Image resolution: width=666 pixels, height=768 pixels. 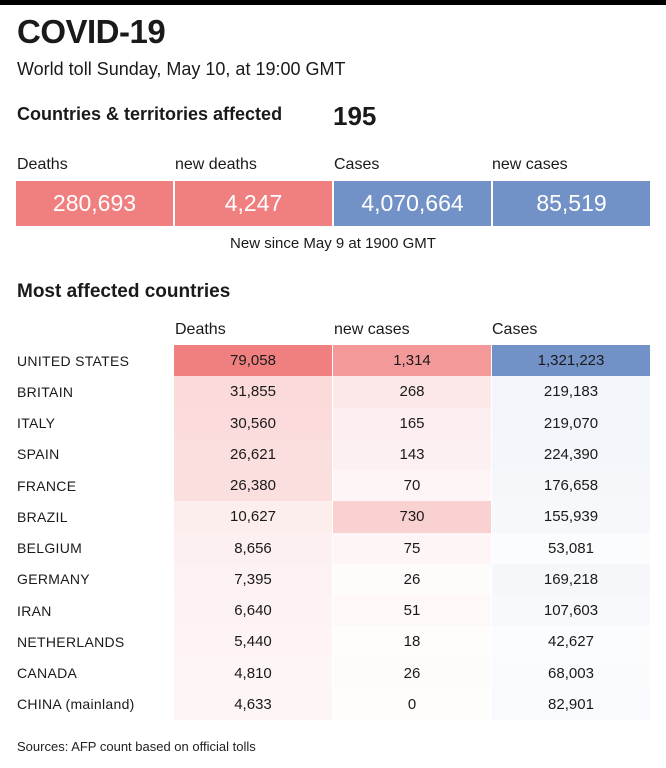 I want to click on deaths-cell: 5,440, so click(x=253, y=642).